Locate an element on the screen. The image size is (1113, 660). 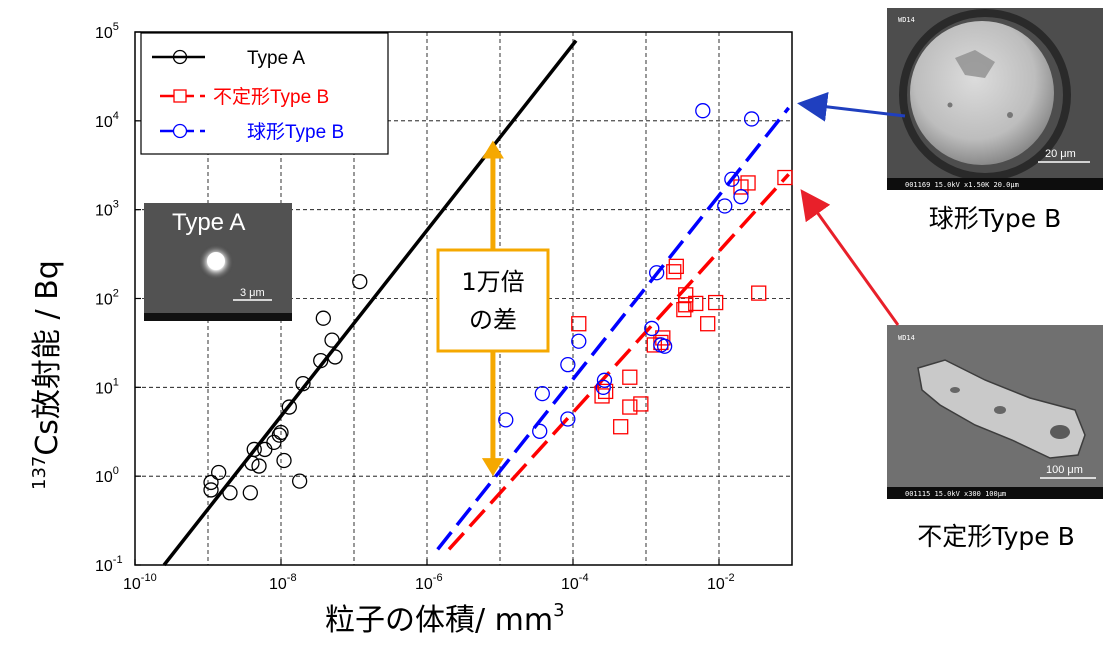
callout-box is located at coordinates (493, 300).